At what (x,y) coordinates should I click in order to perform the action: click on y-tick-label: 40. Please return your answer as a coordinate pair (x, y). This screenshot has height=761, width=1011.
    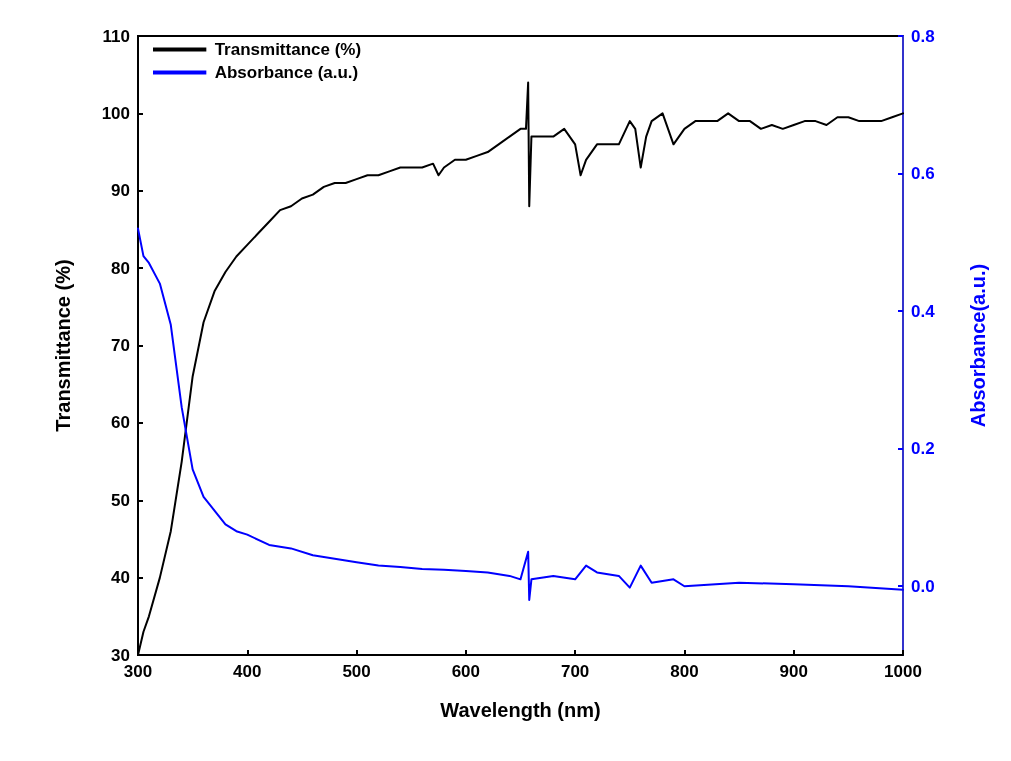
    Looking at the image, I should click on (120, 578).